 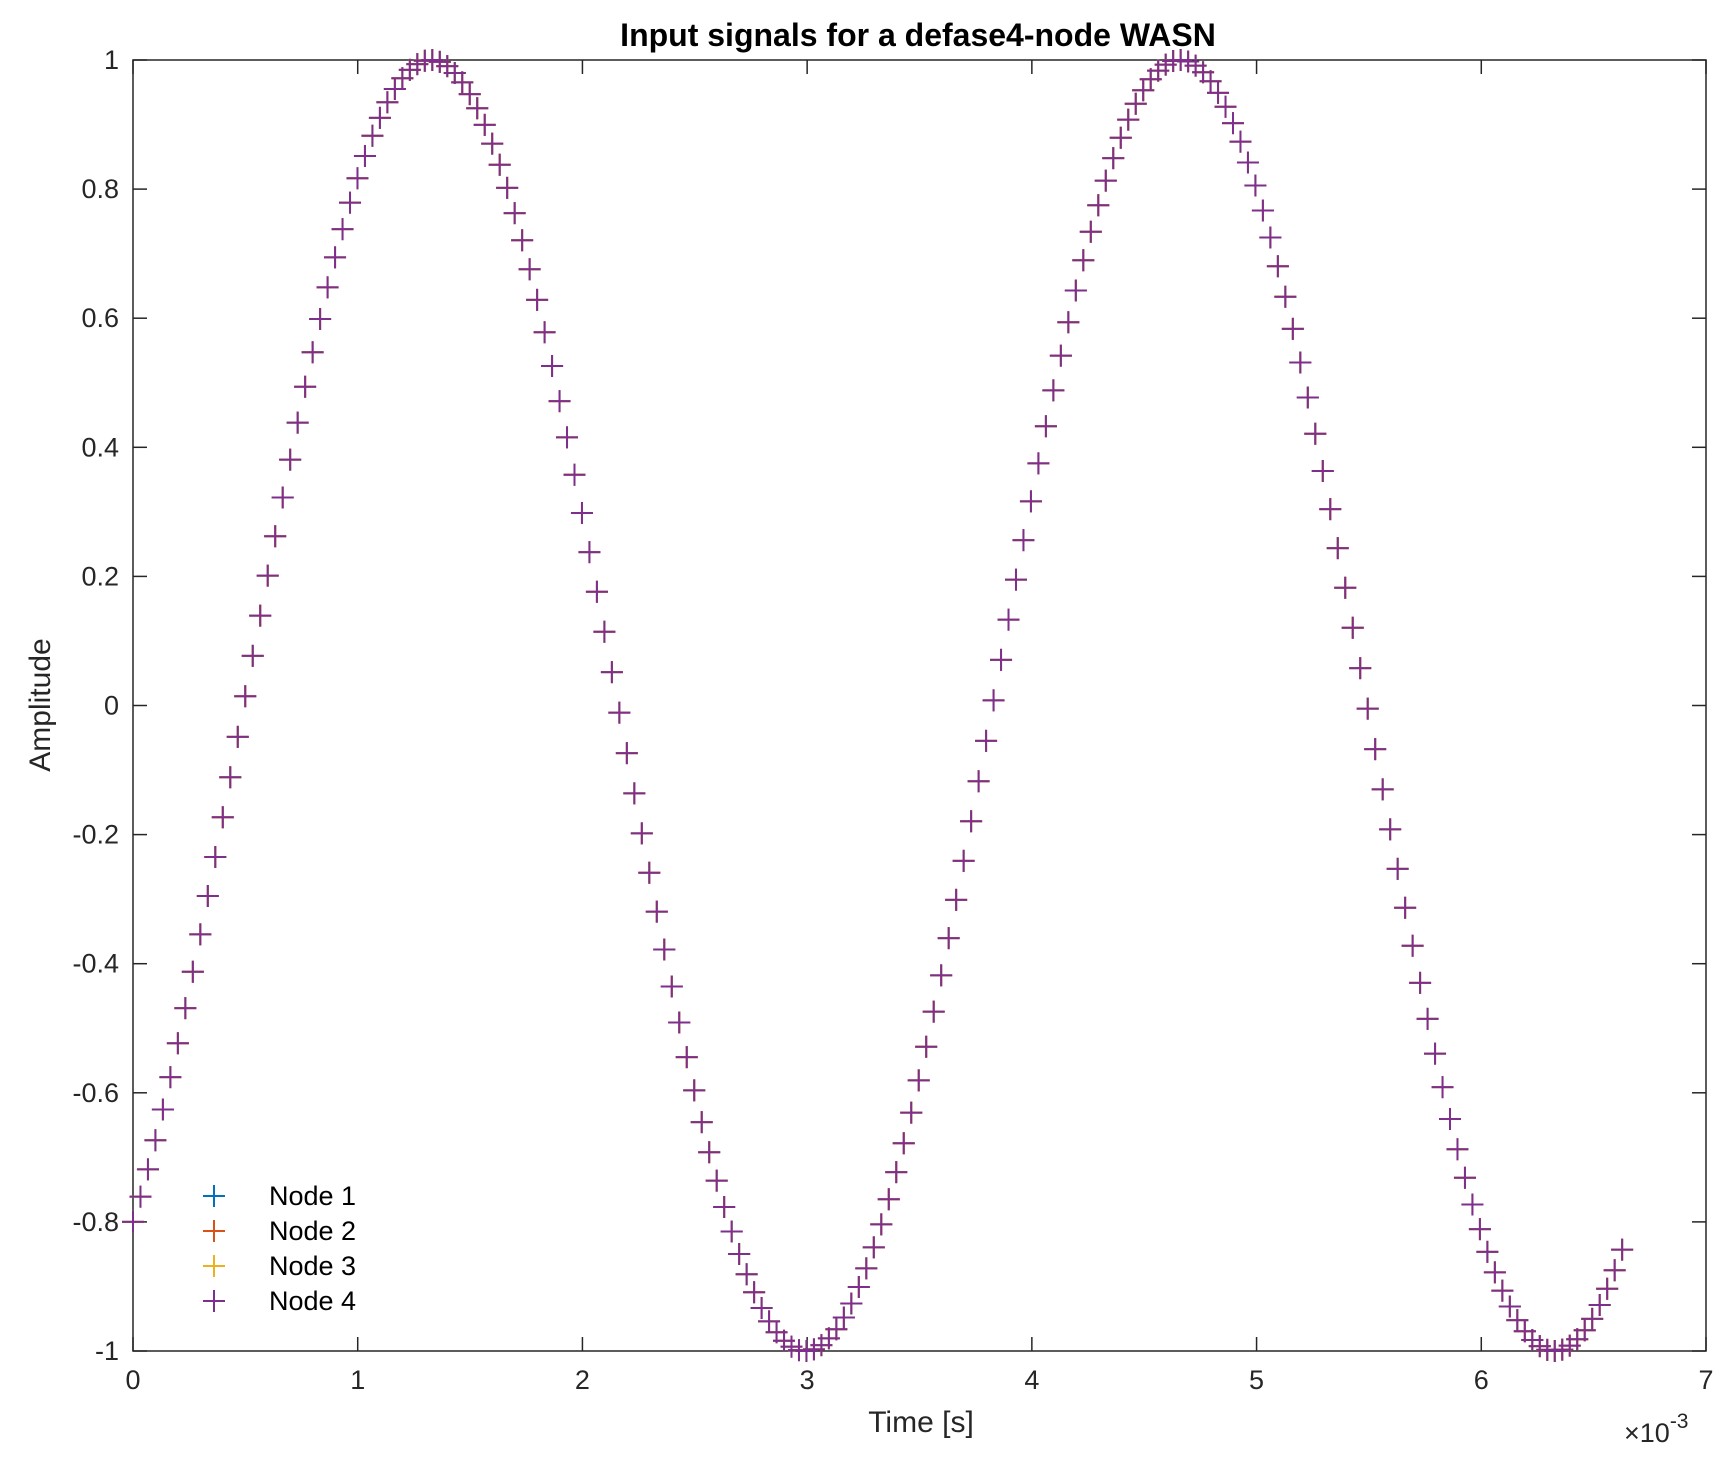 What do you see at coordinates (107, 1351) in the screenshot?
I see `y-tick-label: -1` at bounding box center [107, 1351].